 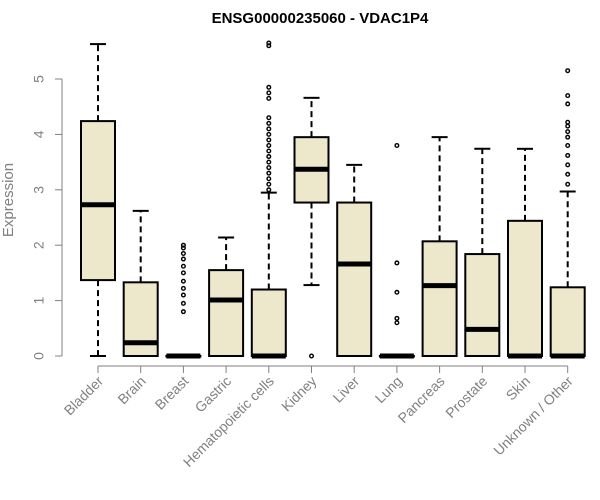 What do you see at coordinates (518, 388) in the screenshot?
I see `x-tick-label-skin: Skin` at bounding box center [518, 388].